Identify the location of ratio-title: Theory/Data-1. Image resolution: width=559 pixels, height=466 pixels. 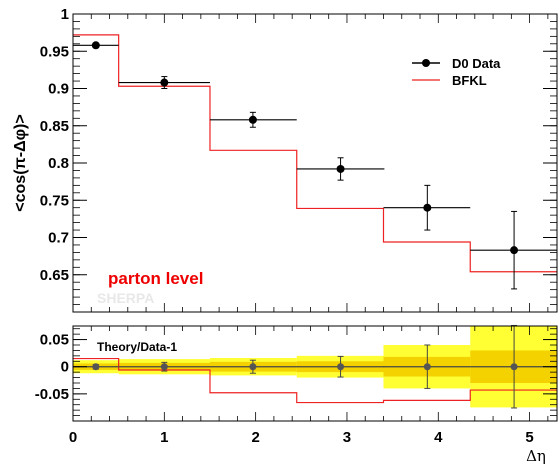
(137, 347).